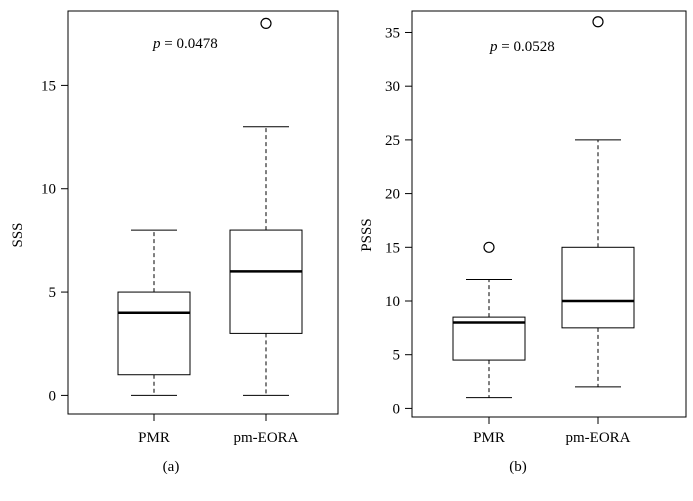  What do you see at coordinates (392, 87) in the screenshot?
I see `y-tick-label: 30` at bounding box center [392, 87].